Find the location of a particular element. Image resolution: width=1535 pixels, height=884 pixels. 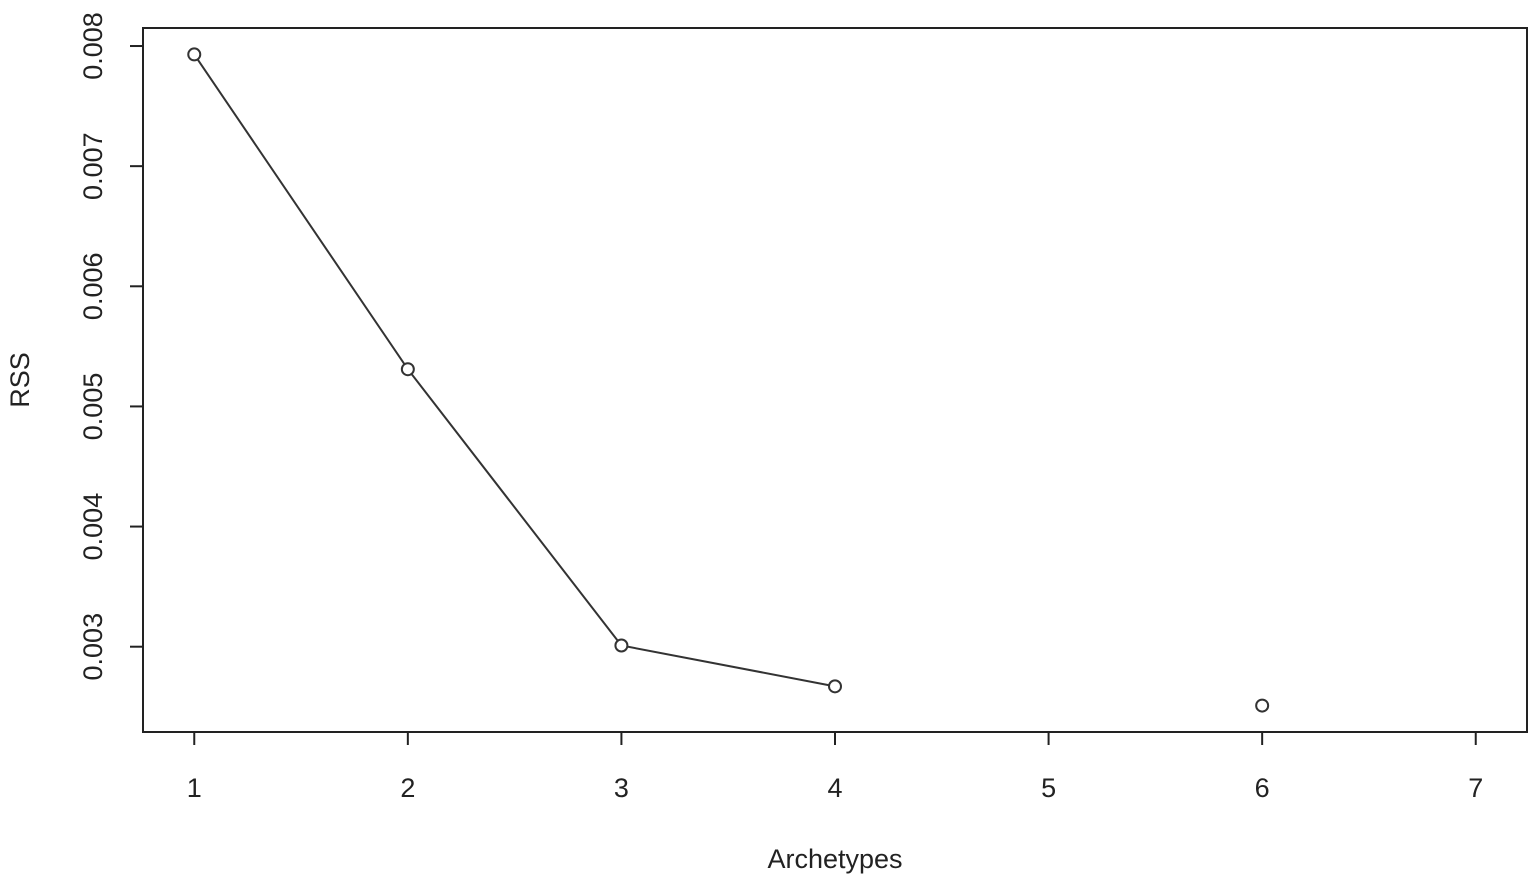

y-tick-label: 0.006 is located at coordinates (93, 287).